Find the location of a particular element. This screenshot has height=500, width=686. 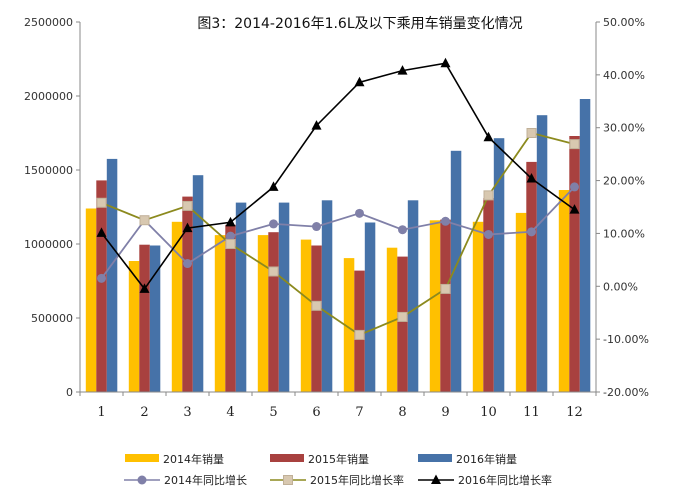

x-tick-label: 12 is located at coordinates (574, 412).